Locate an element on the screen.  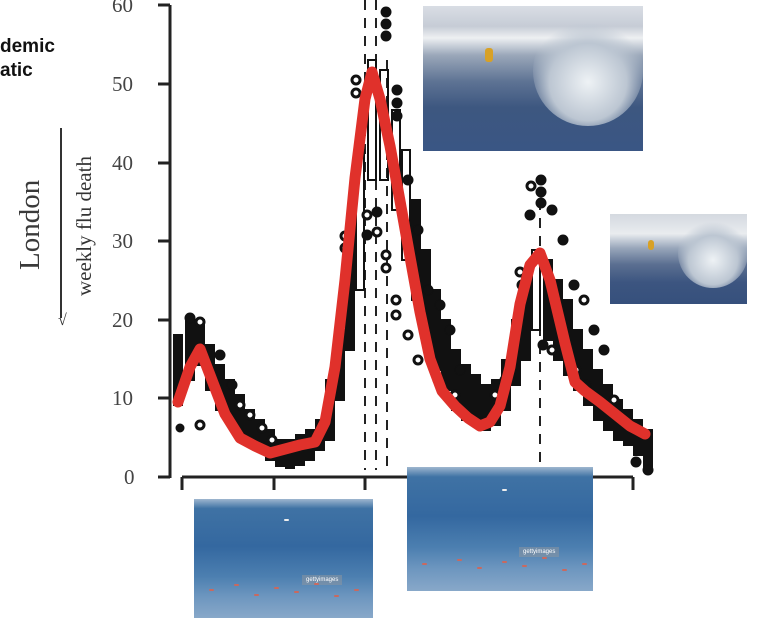
y-tick-0: 0 is located at coordinates (129, 477).